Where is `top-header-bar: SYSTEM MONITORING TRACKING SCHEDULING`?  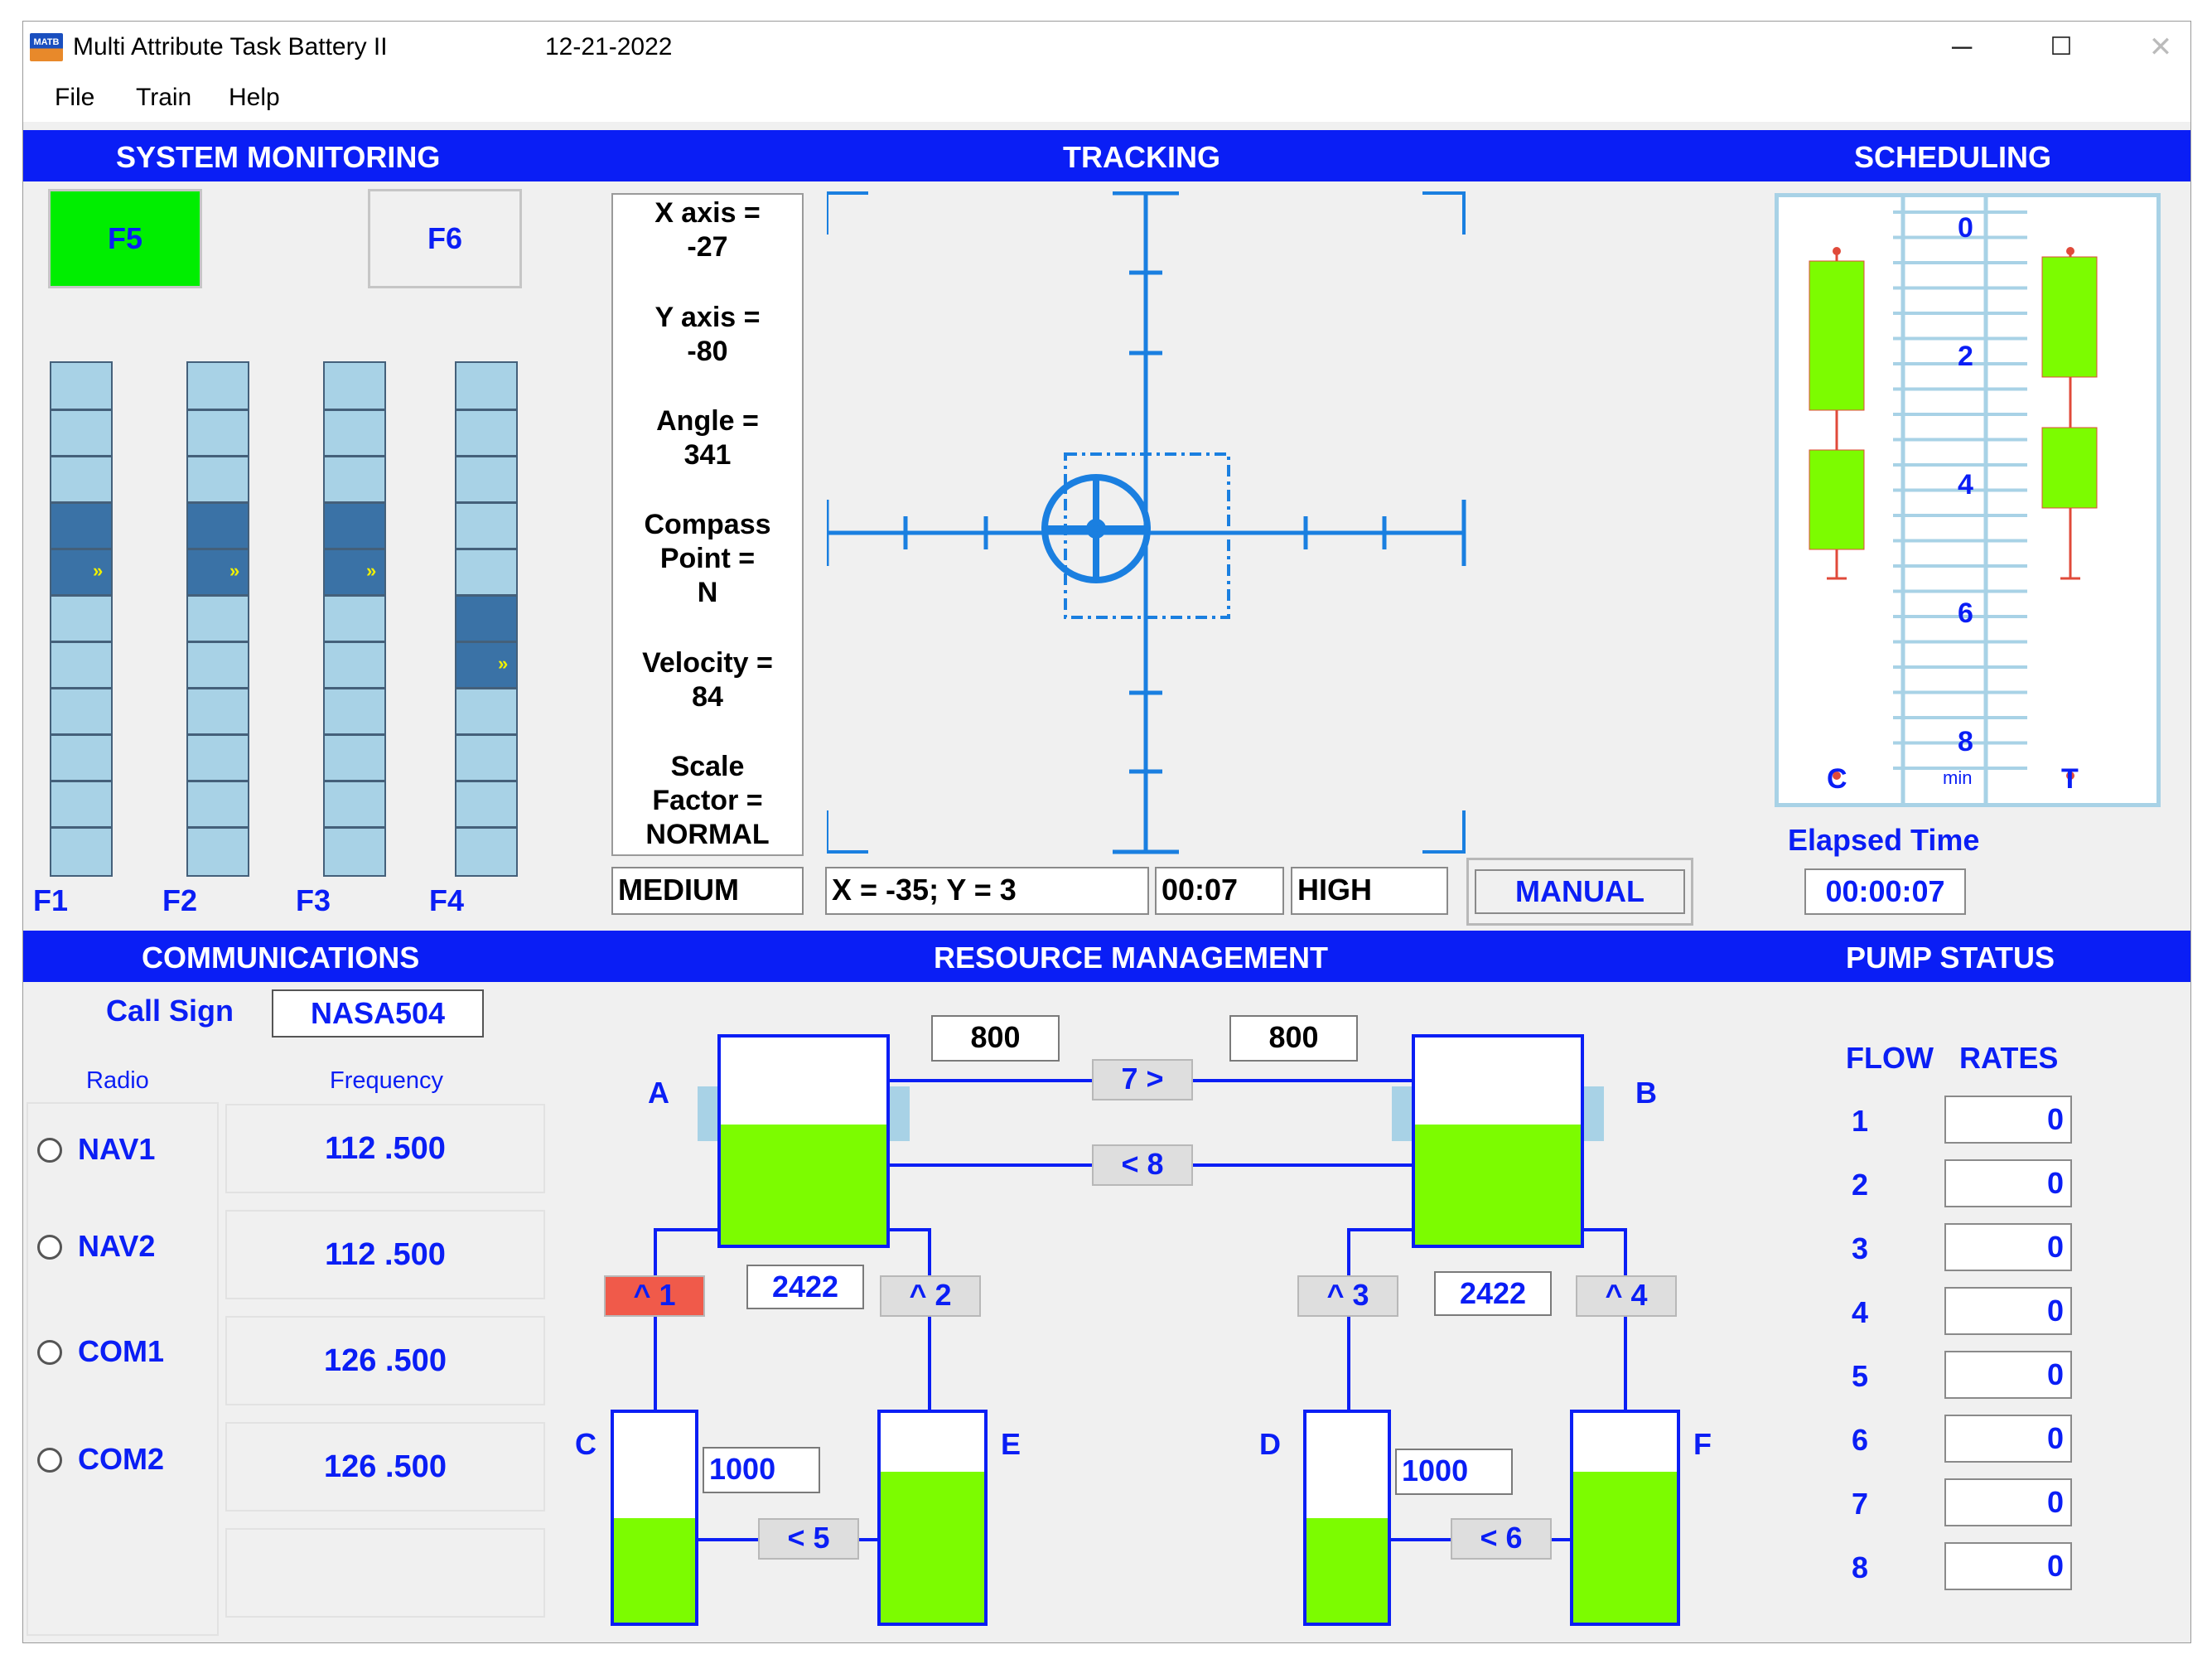
top-header-bar: SYSTEM MONITORING TRACKING SCHEDULING is located at coordinates (1106, 155).